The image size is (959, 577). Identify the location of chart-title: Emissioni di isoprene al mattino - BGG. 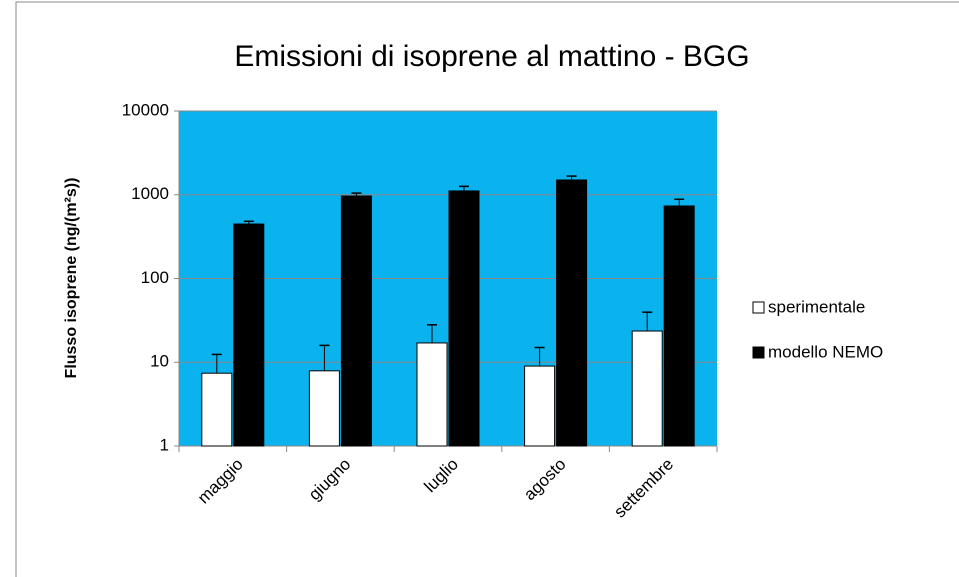
(491, 56).